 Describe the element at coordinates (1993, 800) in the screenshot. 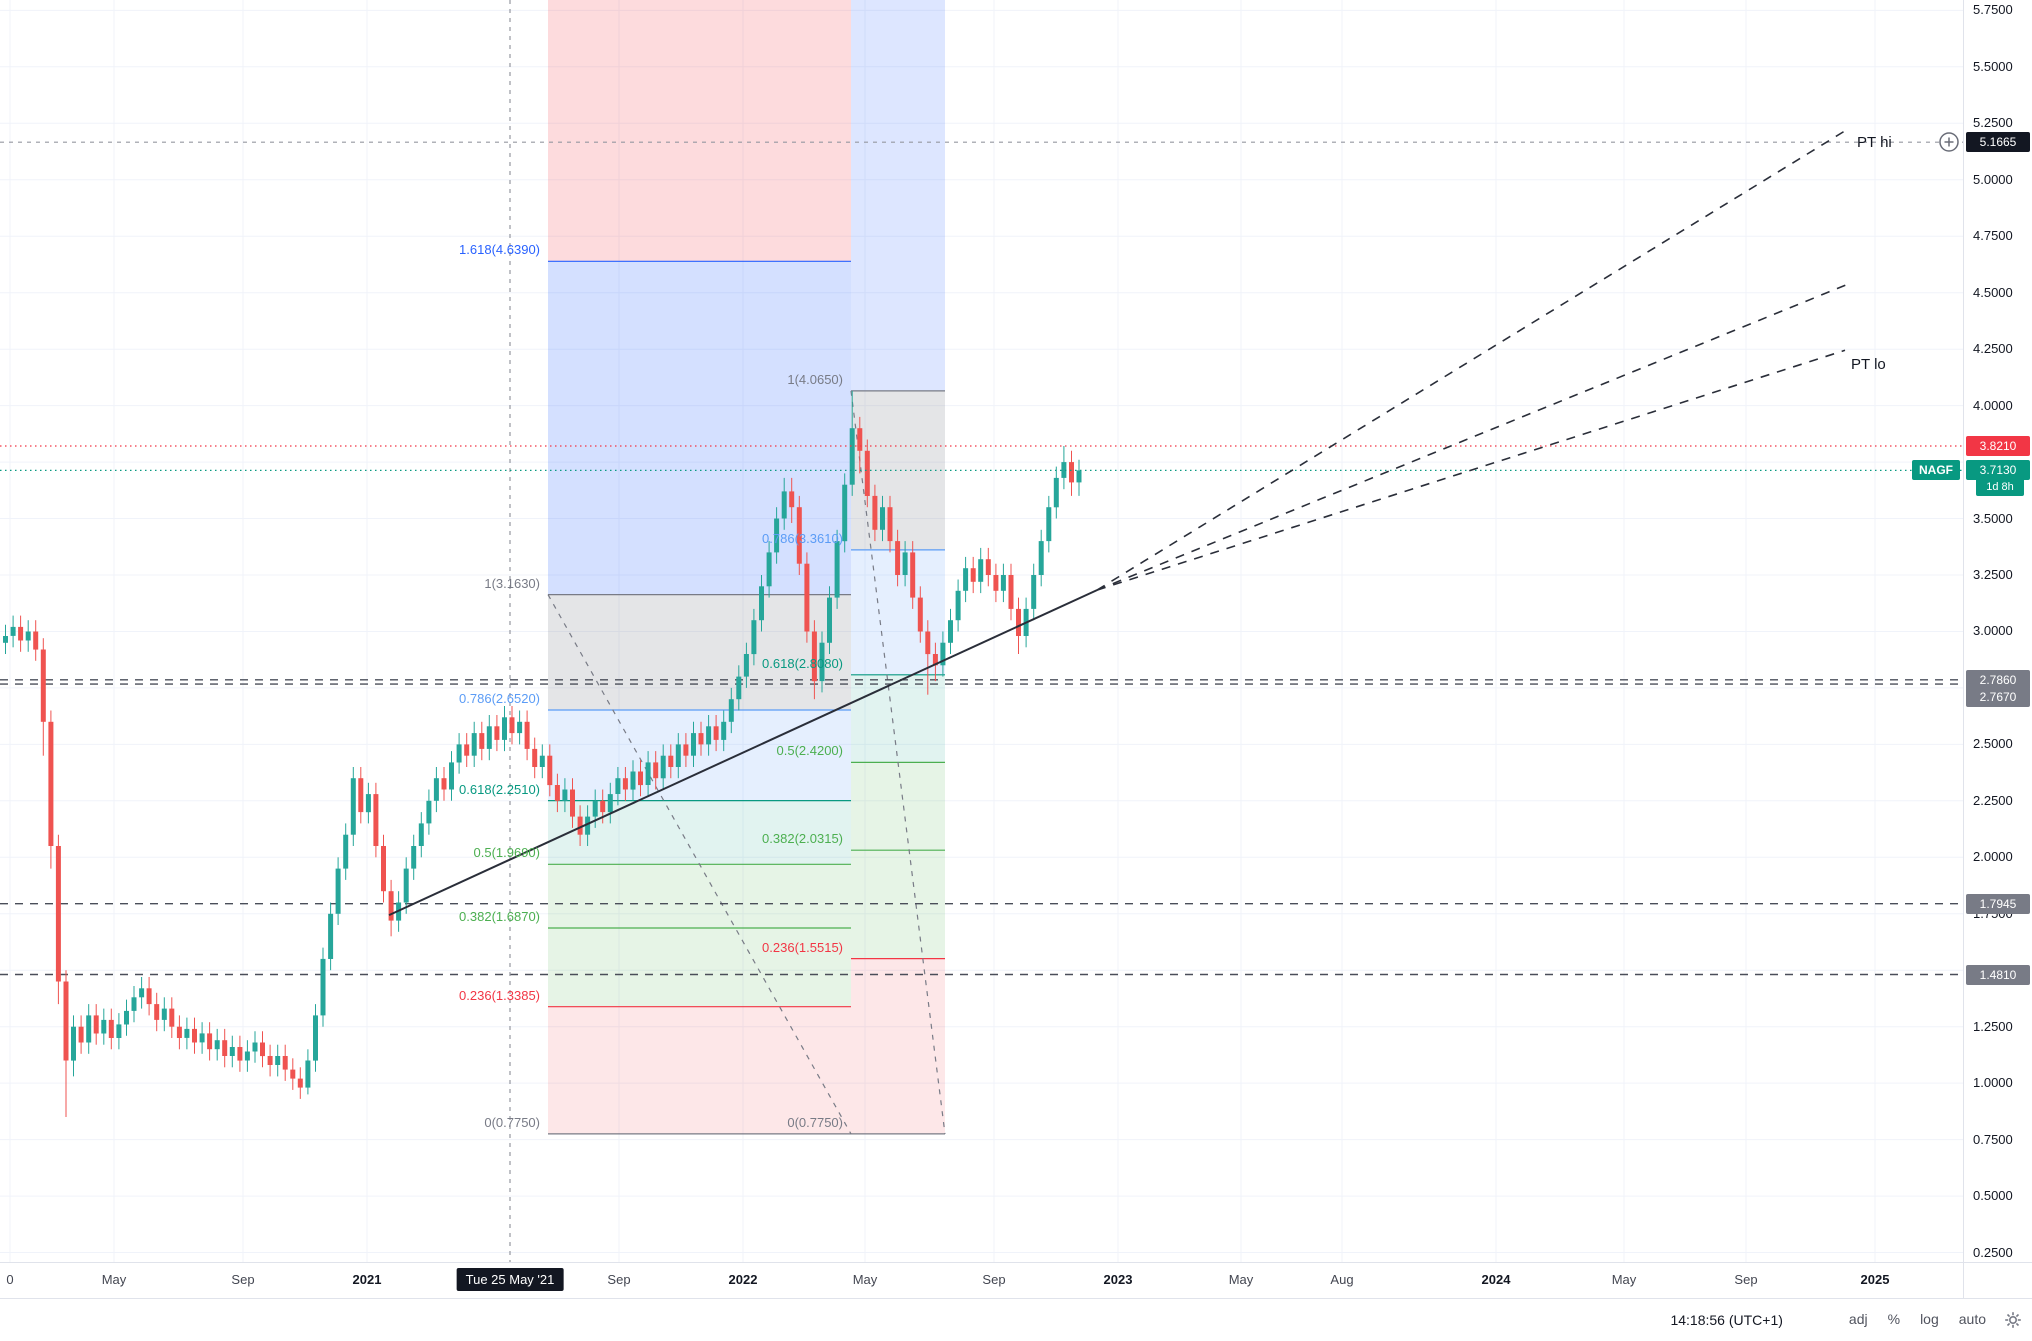

I see `price-tick: 2.2500` at that location.